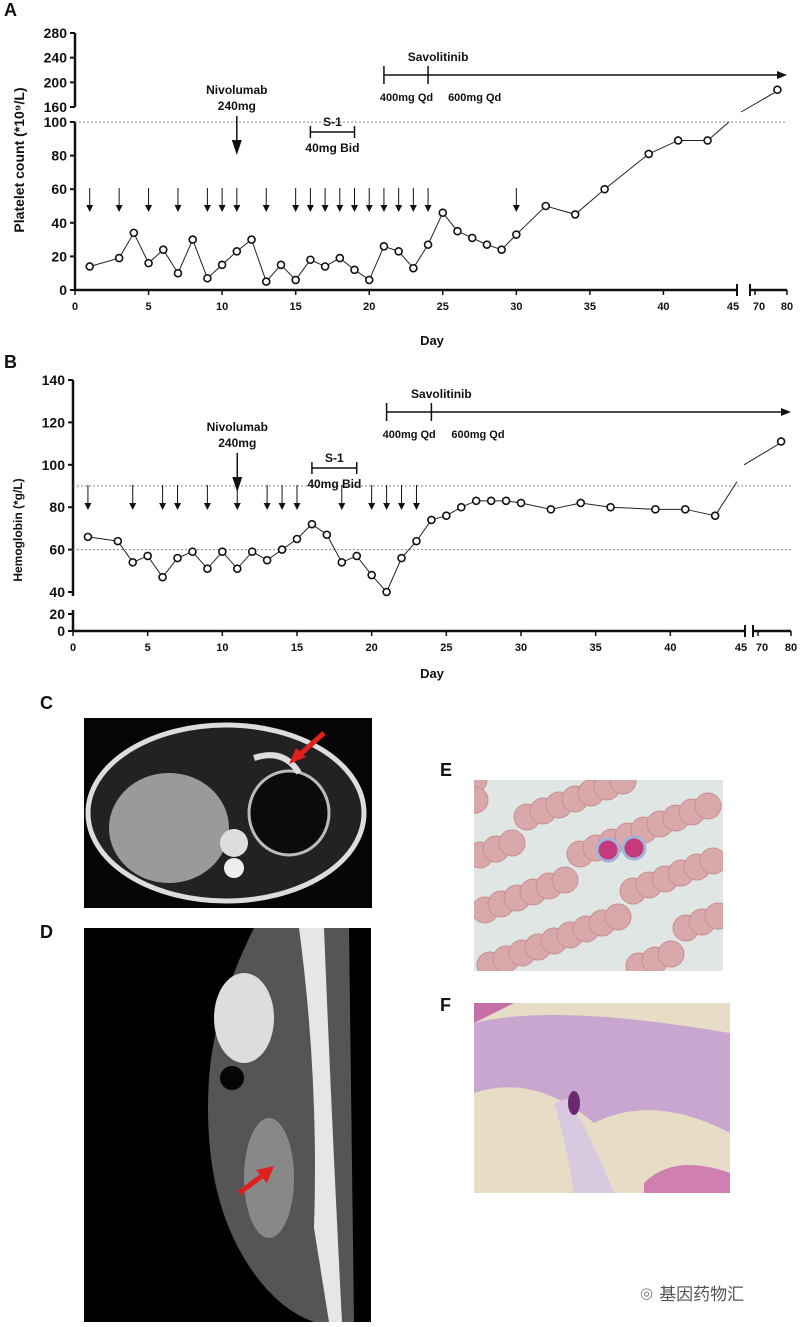 The height and width of the screenshot is (1327, 800). I want to click on data-line, so click(401, 546).